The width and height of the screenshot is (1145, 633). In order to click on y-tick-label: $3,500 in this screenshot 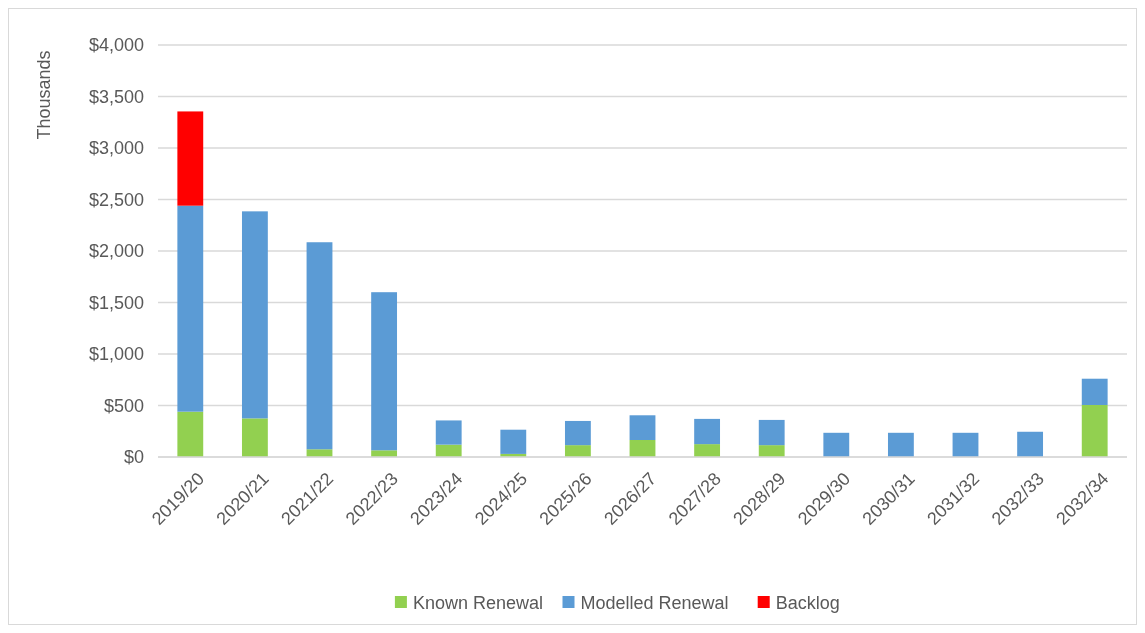, I will do `click(116, 96)`.